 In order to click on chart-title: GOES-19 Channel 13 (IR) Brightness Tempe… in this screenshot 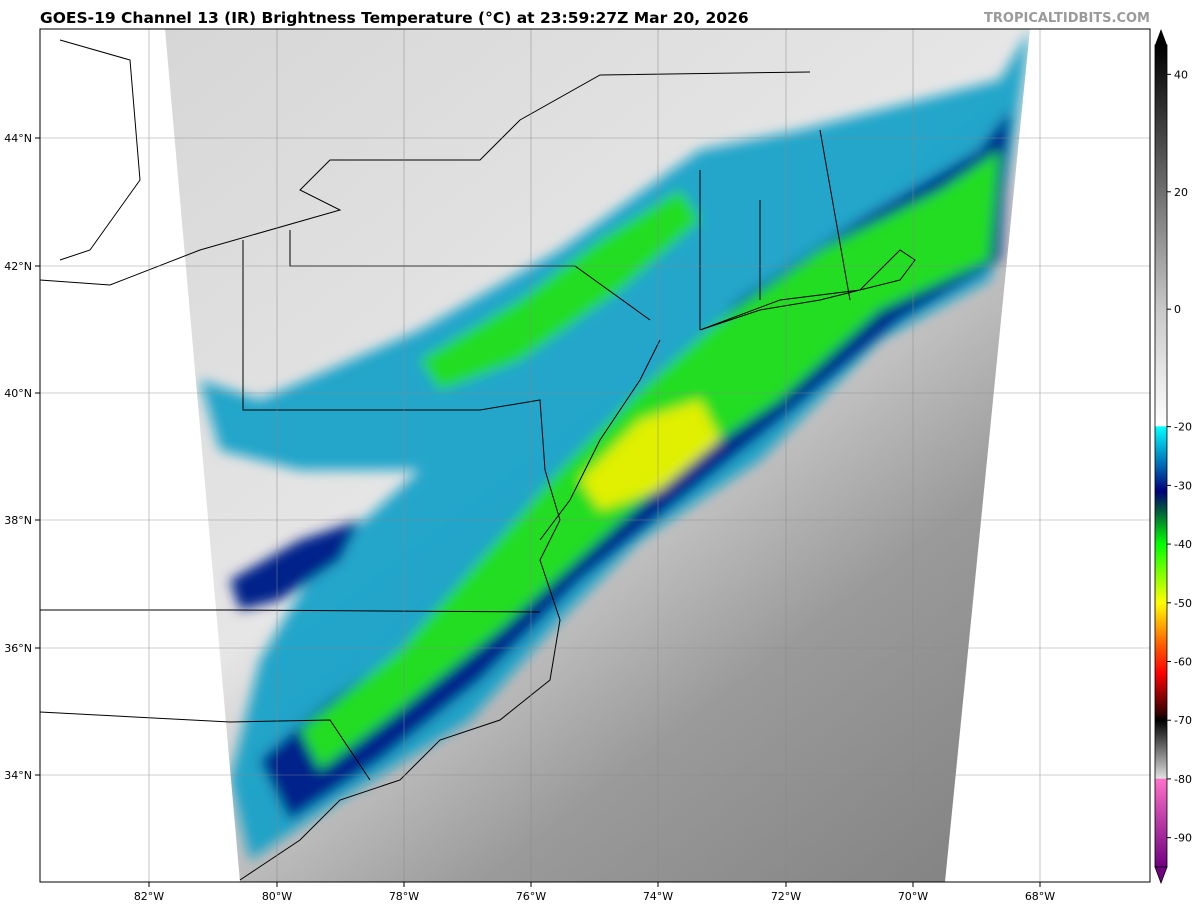, I will do `click(394, 18)`.